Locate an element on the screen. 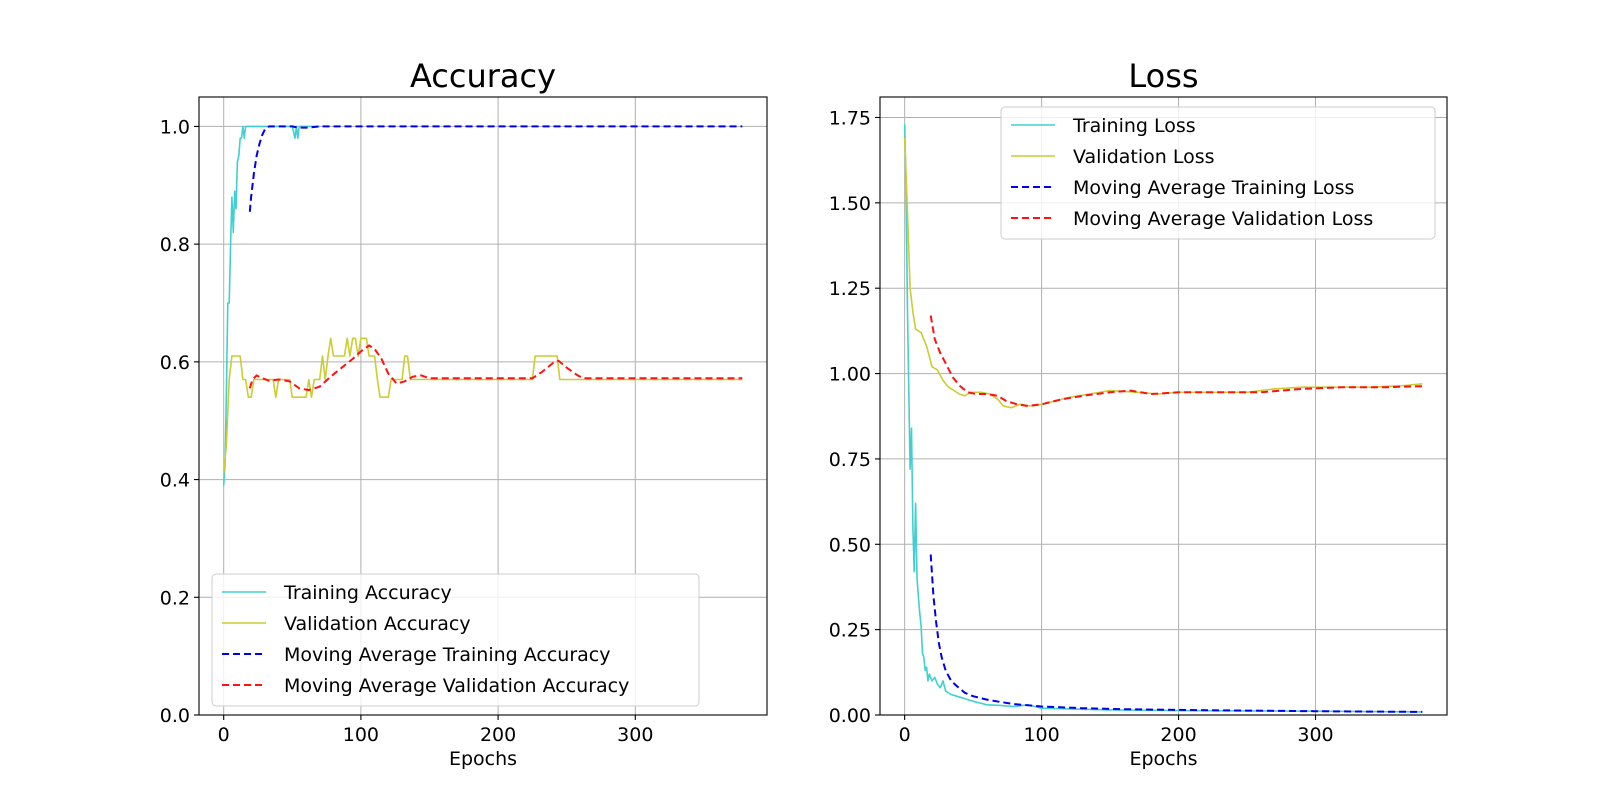 The height and width of the screenshot is (800, 1600). loss-legend-label-moving-average-validation-loss: Moving Average Validation Loss is located at coordinates (1223, 219).